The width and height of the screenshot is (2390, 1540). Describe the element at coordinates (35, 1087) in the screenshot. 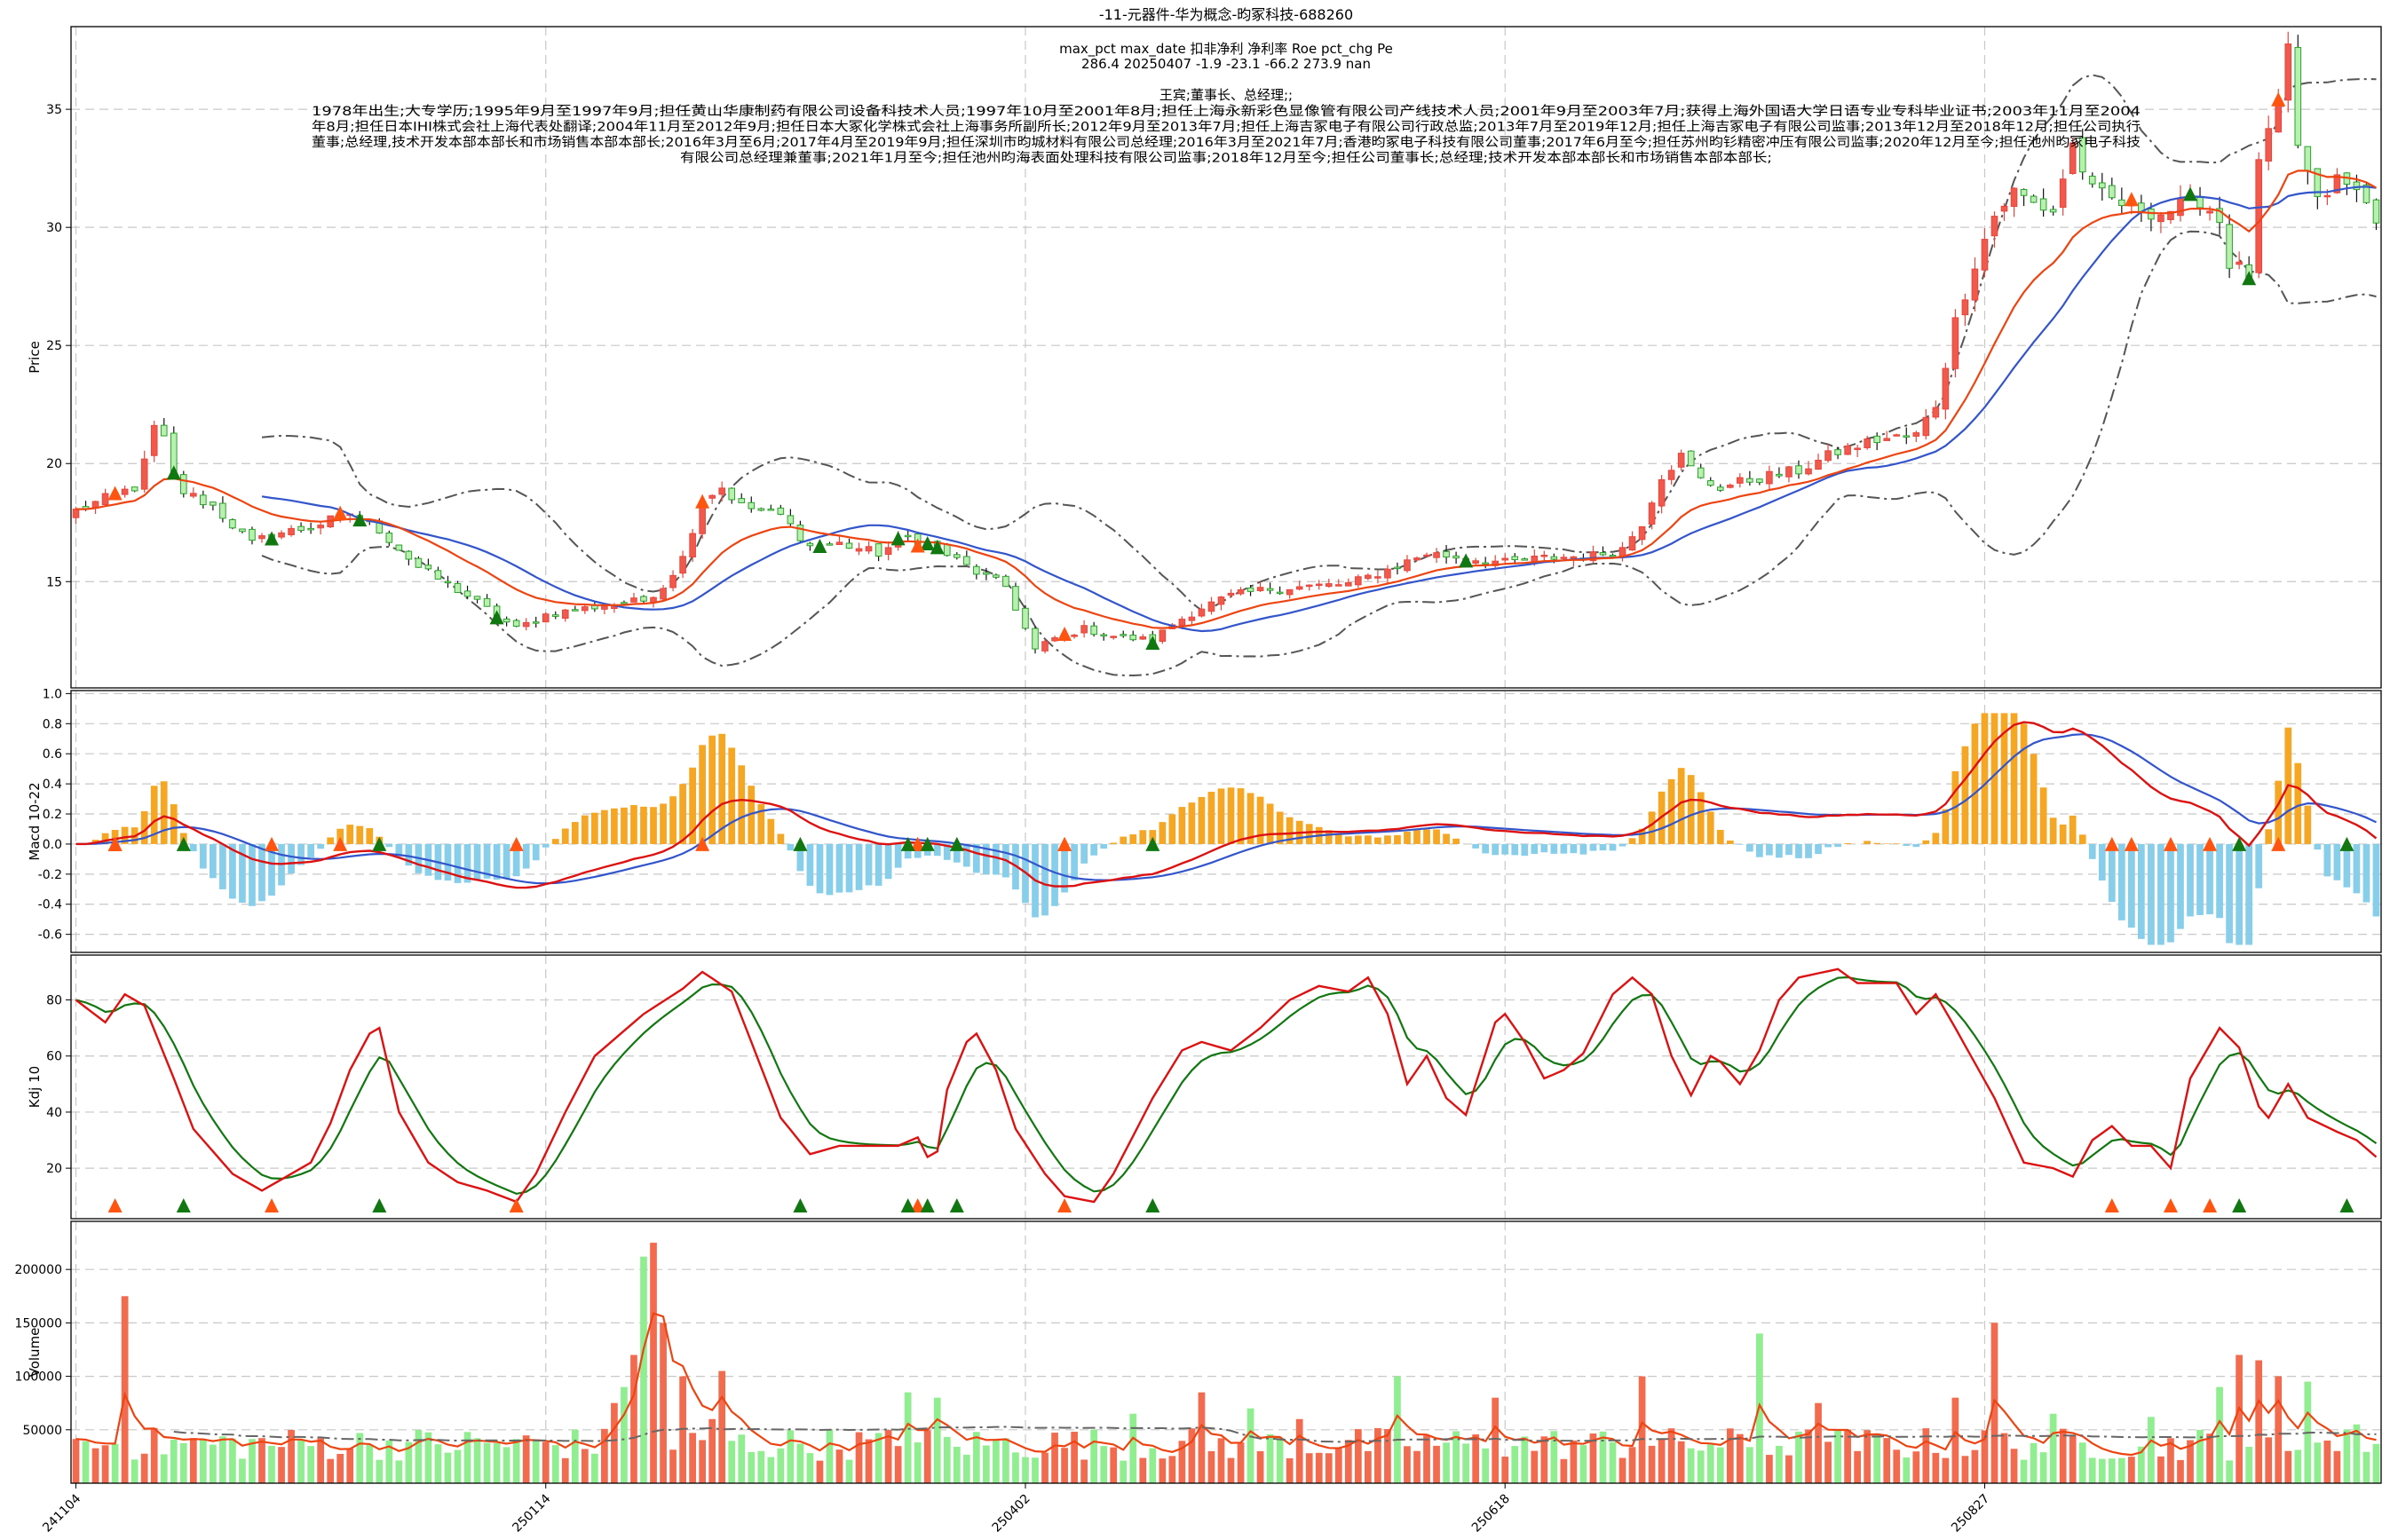

I see `kdj-ylabel: Kdj 10` at that location.